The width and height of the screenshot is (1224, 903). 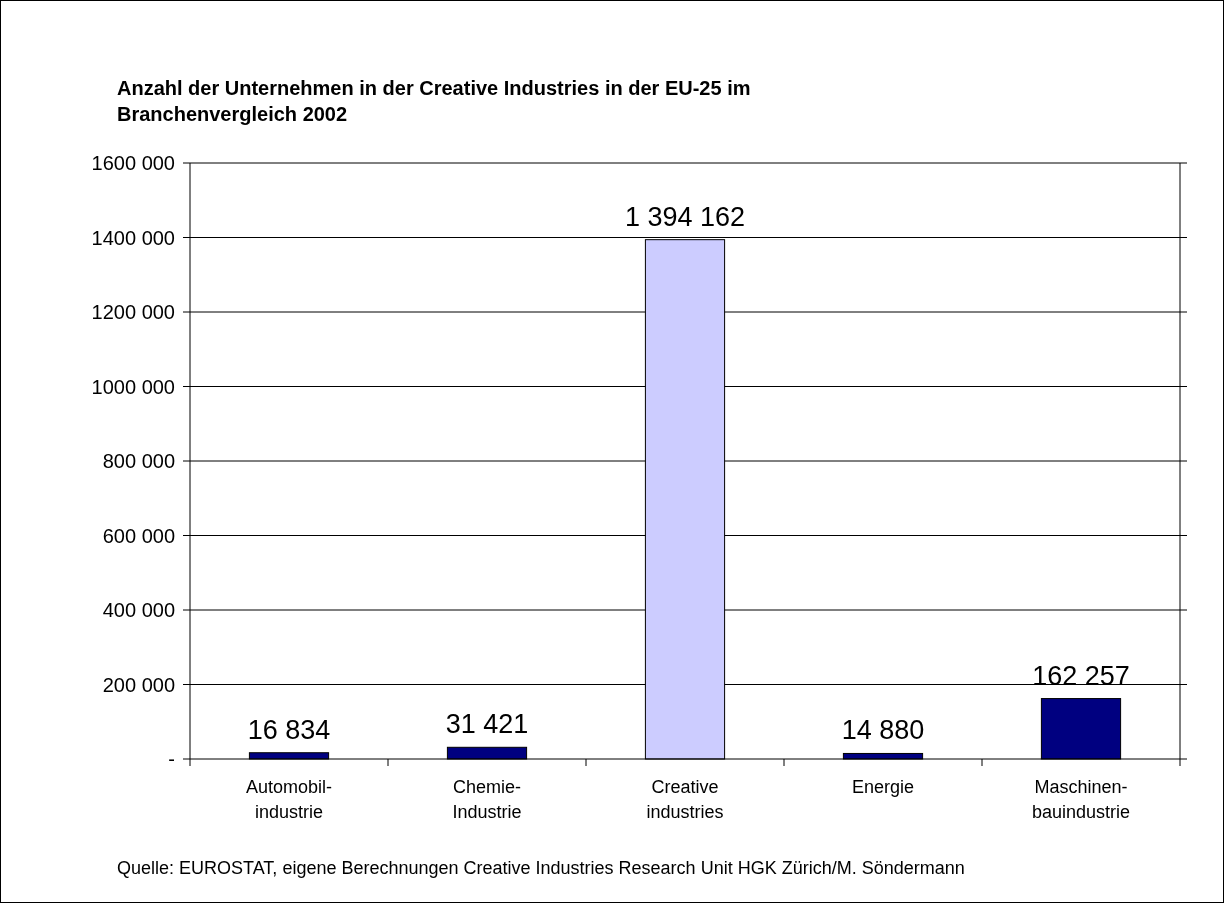 What do you see at coordinates (434, 101) in the screenshot?
I see `chart-title: Anzahl der Unternehmen in der Creative Industries in der EU-25 im Branchenvergleich 2002` at bounding box center [434, 101].